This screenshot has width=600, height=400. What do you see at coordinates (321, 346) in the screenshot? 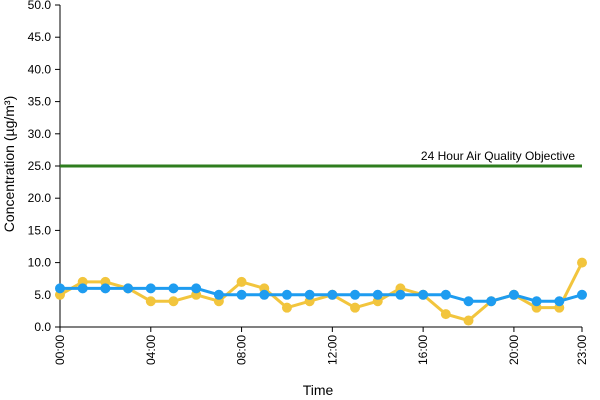
I see `x-axis-ticks: 00:00 04:00 08:00 12:00 16:00 20:00 23:00` at bounding box center [321, 346].